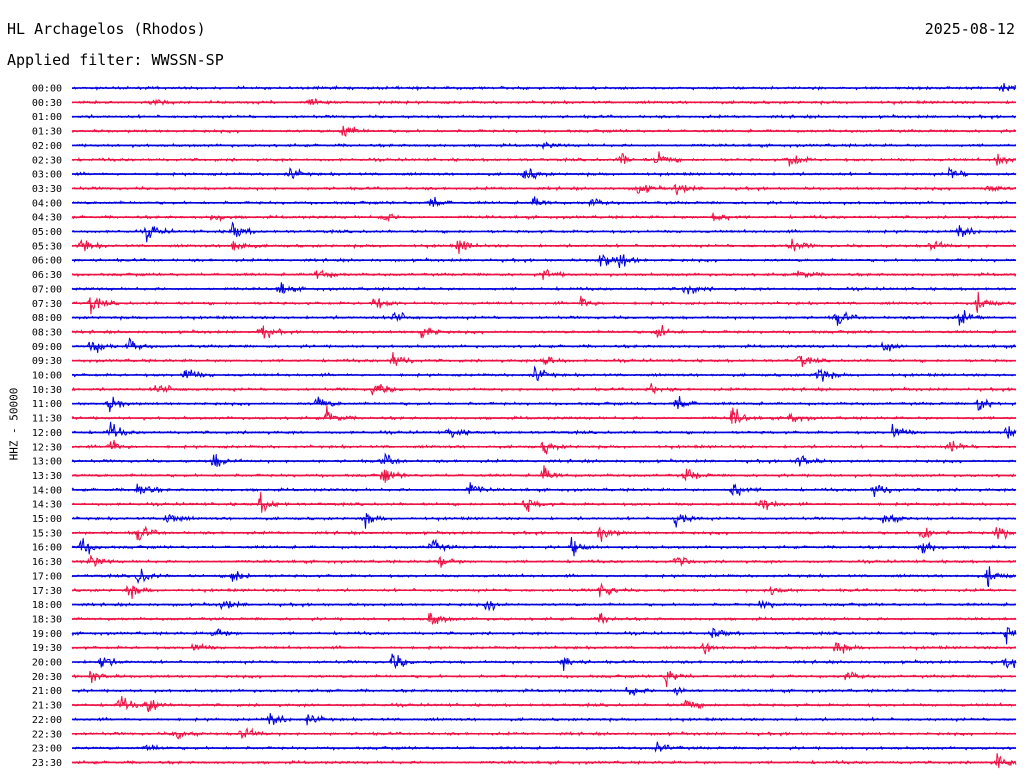 The height and width of the screenshot is (780, 1024). I want to click on time-tick-label: 04:00, so click(47, 203).